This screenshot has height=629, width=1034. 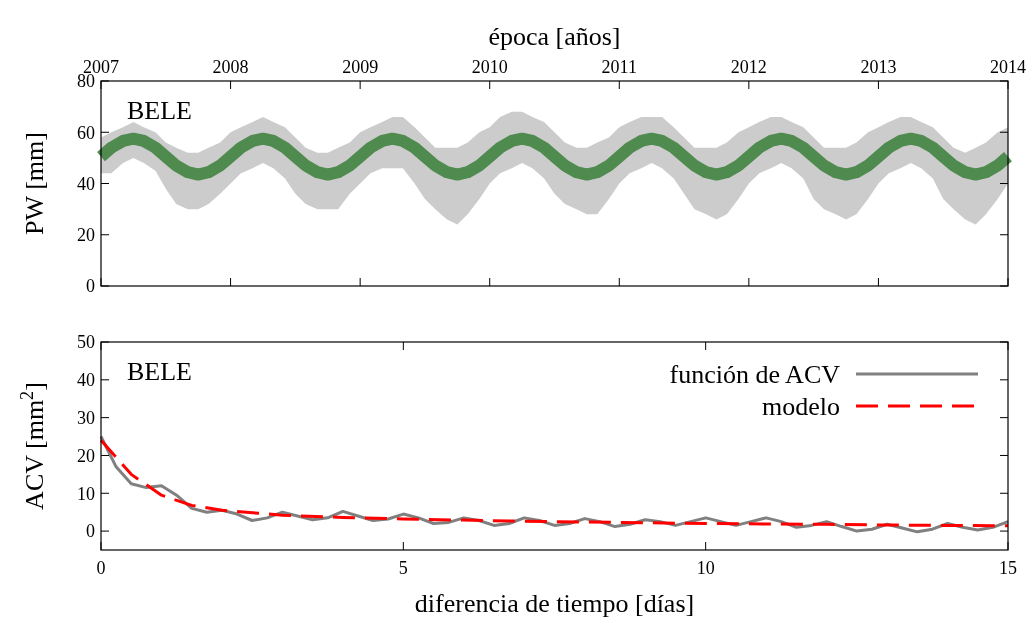 I want to click on x-tick-label: 2012, so click(x=748, y=67).